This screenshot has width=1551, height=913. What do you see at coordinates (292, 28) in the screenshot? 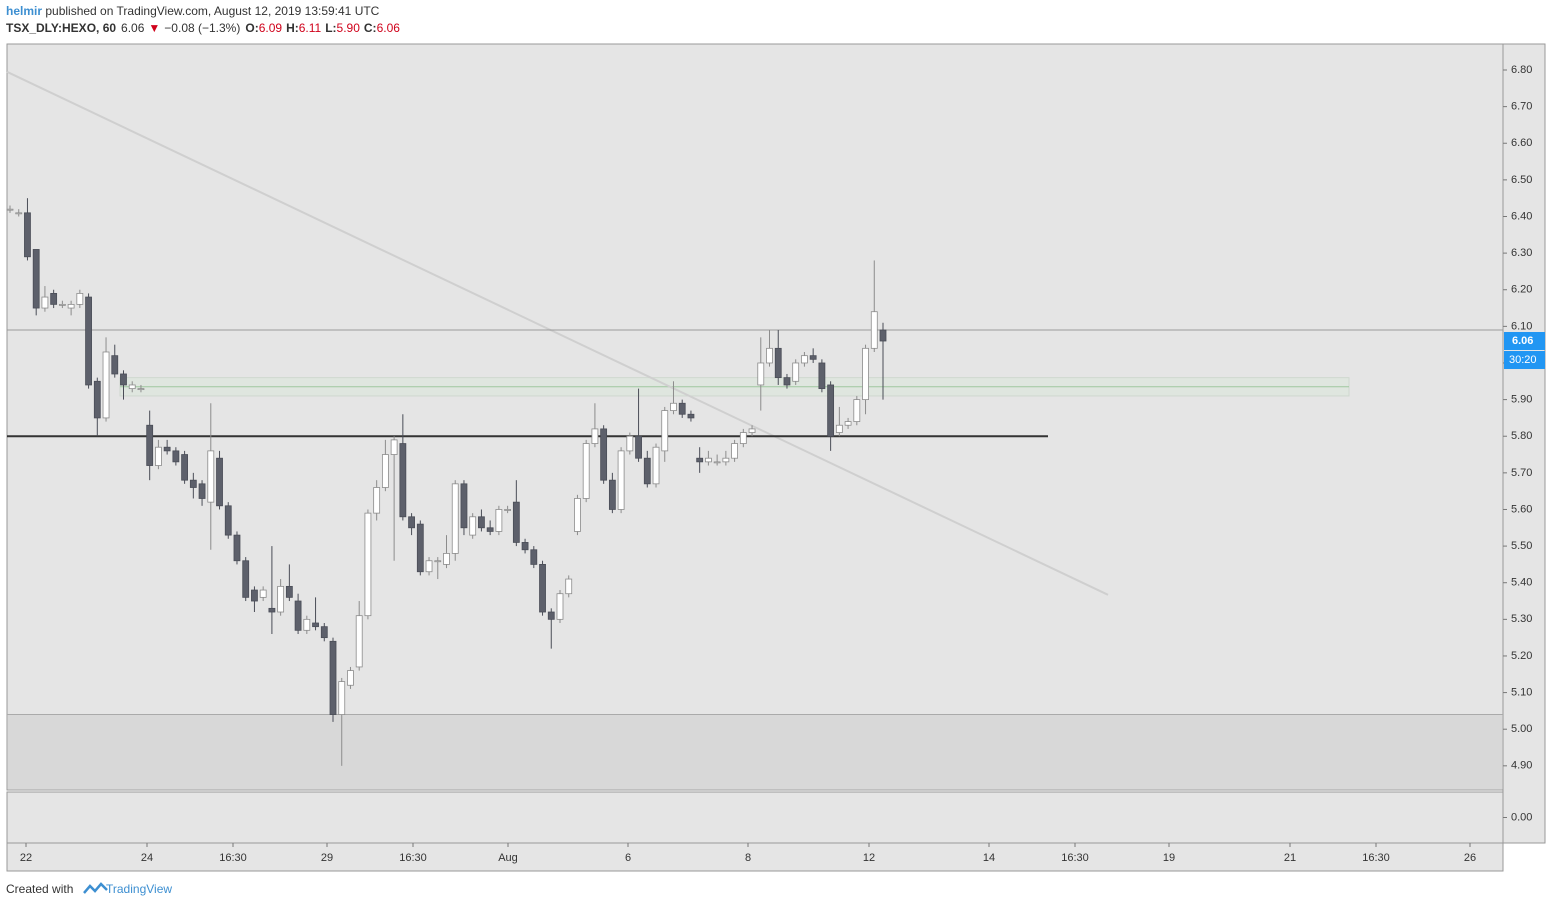
I see `ohlc-key: H:` at bounding box center [292, 28].